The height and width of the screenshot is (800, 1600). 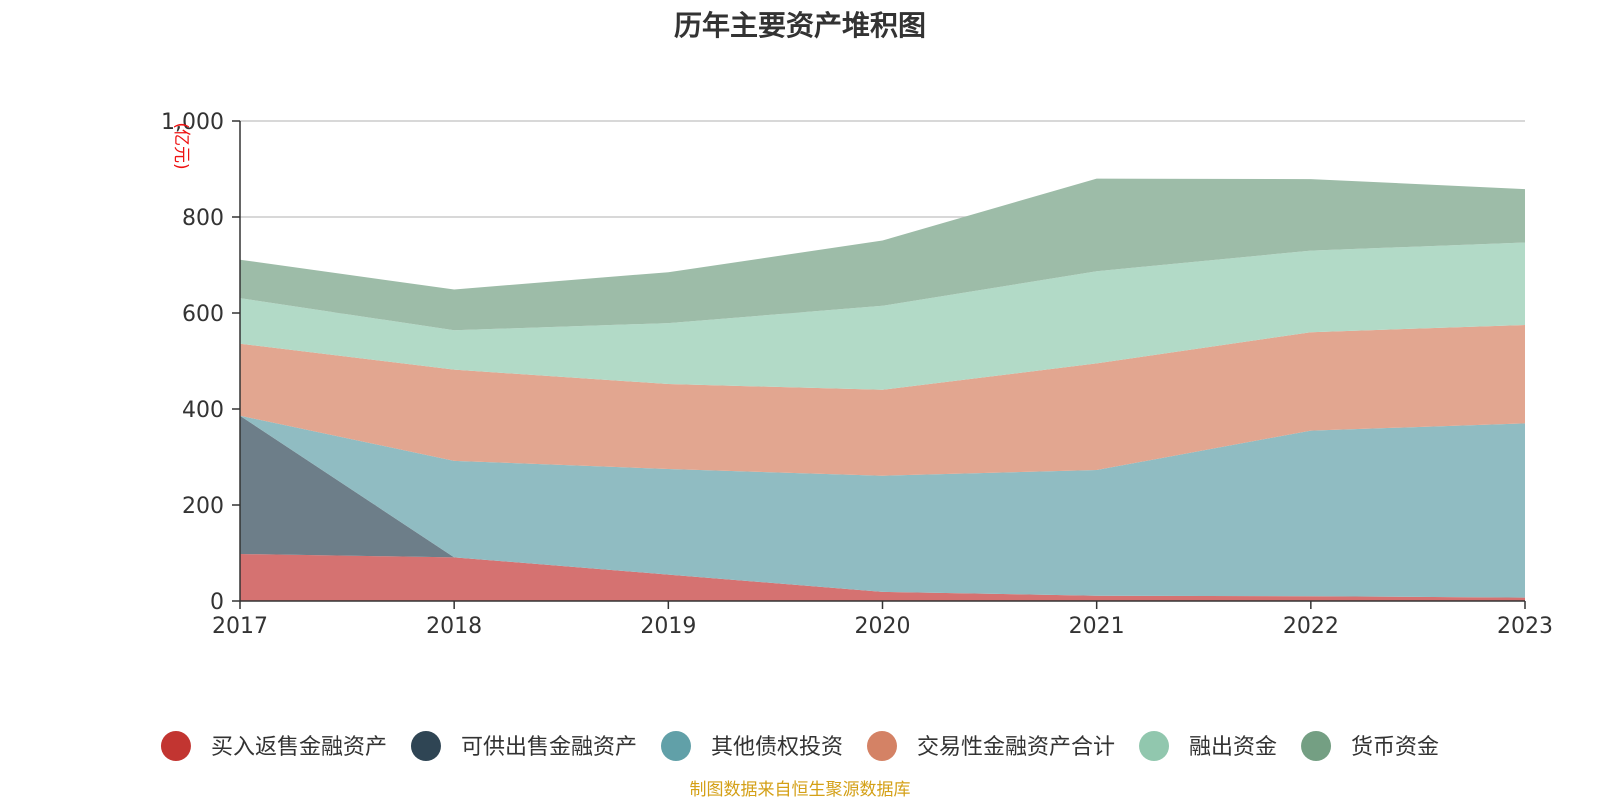 I want to click on y-tick-label-1,000: 1,000, so click(x=192, y=122).